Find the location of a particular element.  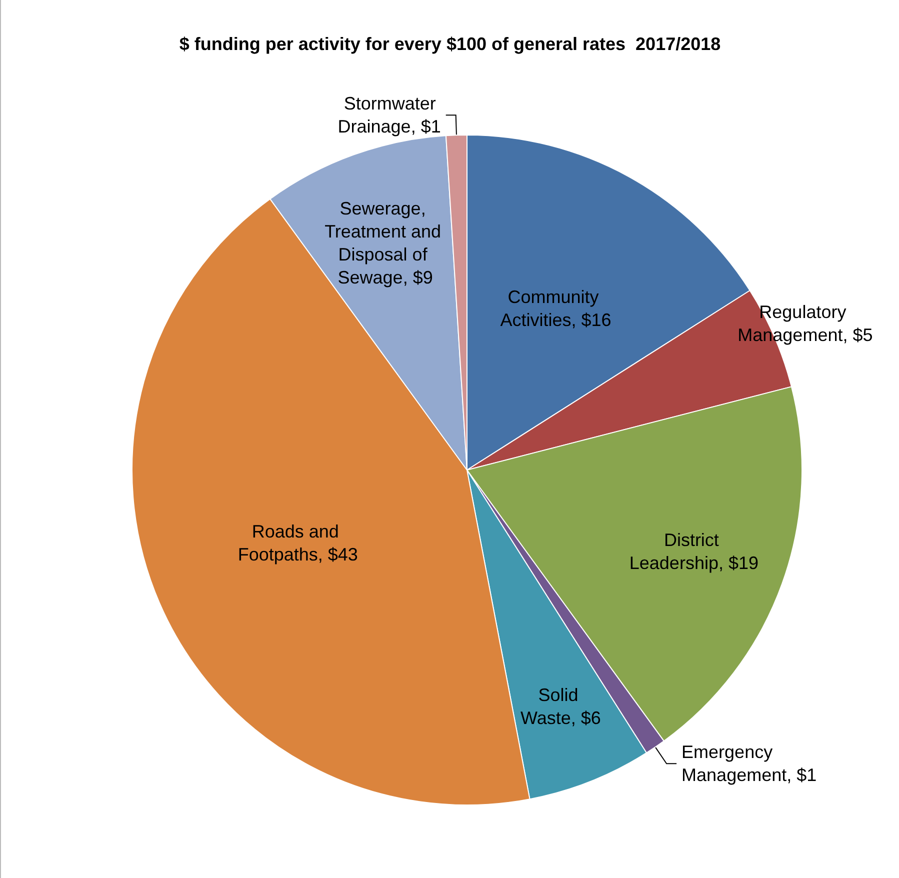

slice-label: Stormwater Drainage, $1 is located at coordinates (389, 115).